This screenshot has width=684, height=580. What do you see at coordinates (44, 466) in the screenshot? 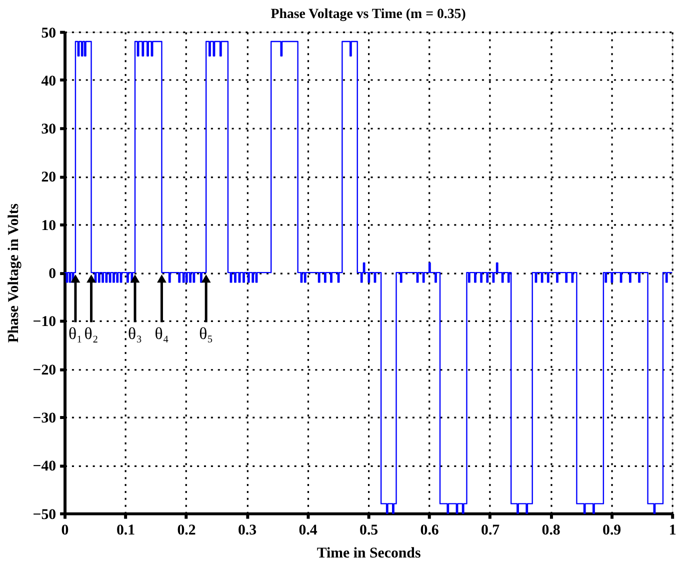
I see `y-tick-label: −40` at bounding box center [44, 466].